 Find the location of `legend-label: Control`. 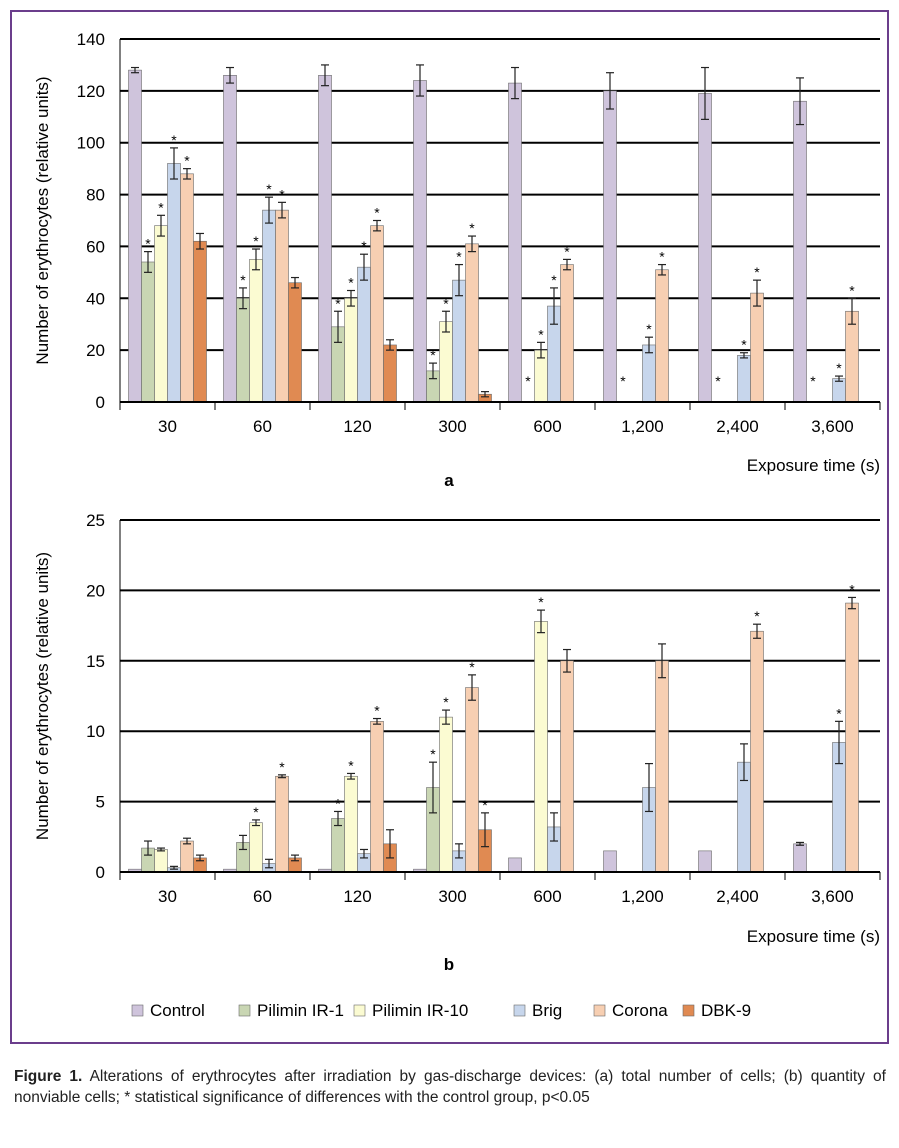

legend-label: Control is located at coordinates (177, 1010).